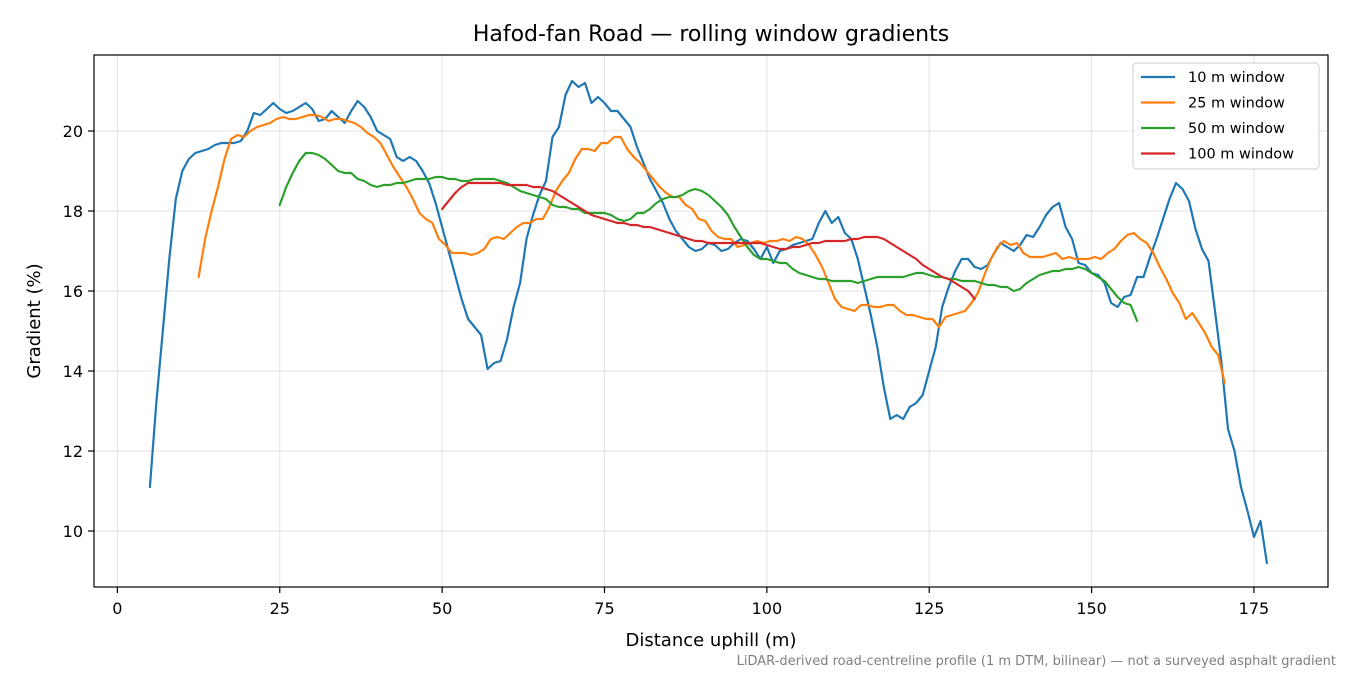  Describe the element at coordinates (690, 602) in the screenshot. I see `x-axis-ticks: 0 25 50 75 100 125 150 175` at that location.